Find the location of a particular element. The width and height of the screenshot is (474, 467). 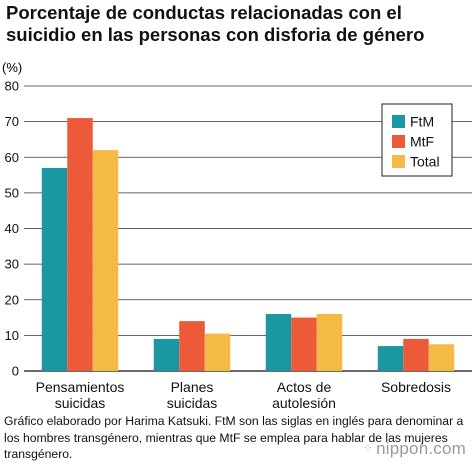

legend-swatch-ftm is located at coordinates (398, 121).